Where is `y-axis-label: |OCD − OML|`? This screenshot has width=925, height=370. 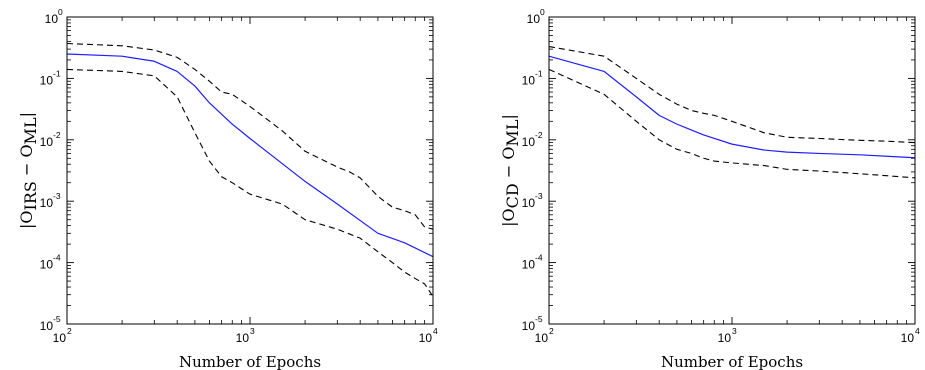
y-axis-label: |OCD − OML| is located at coordinates (510, 170).